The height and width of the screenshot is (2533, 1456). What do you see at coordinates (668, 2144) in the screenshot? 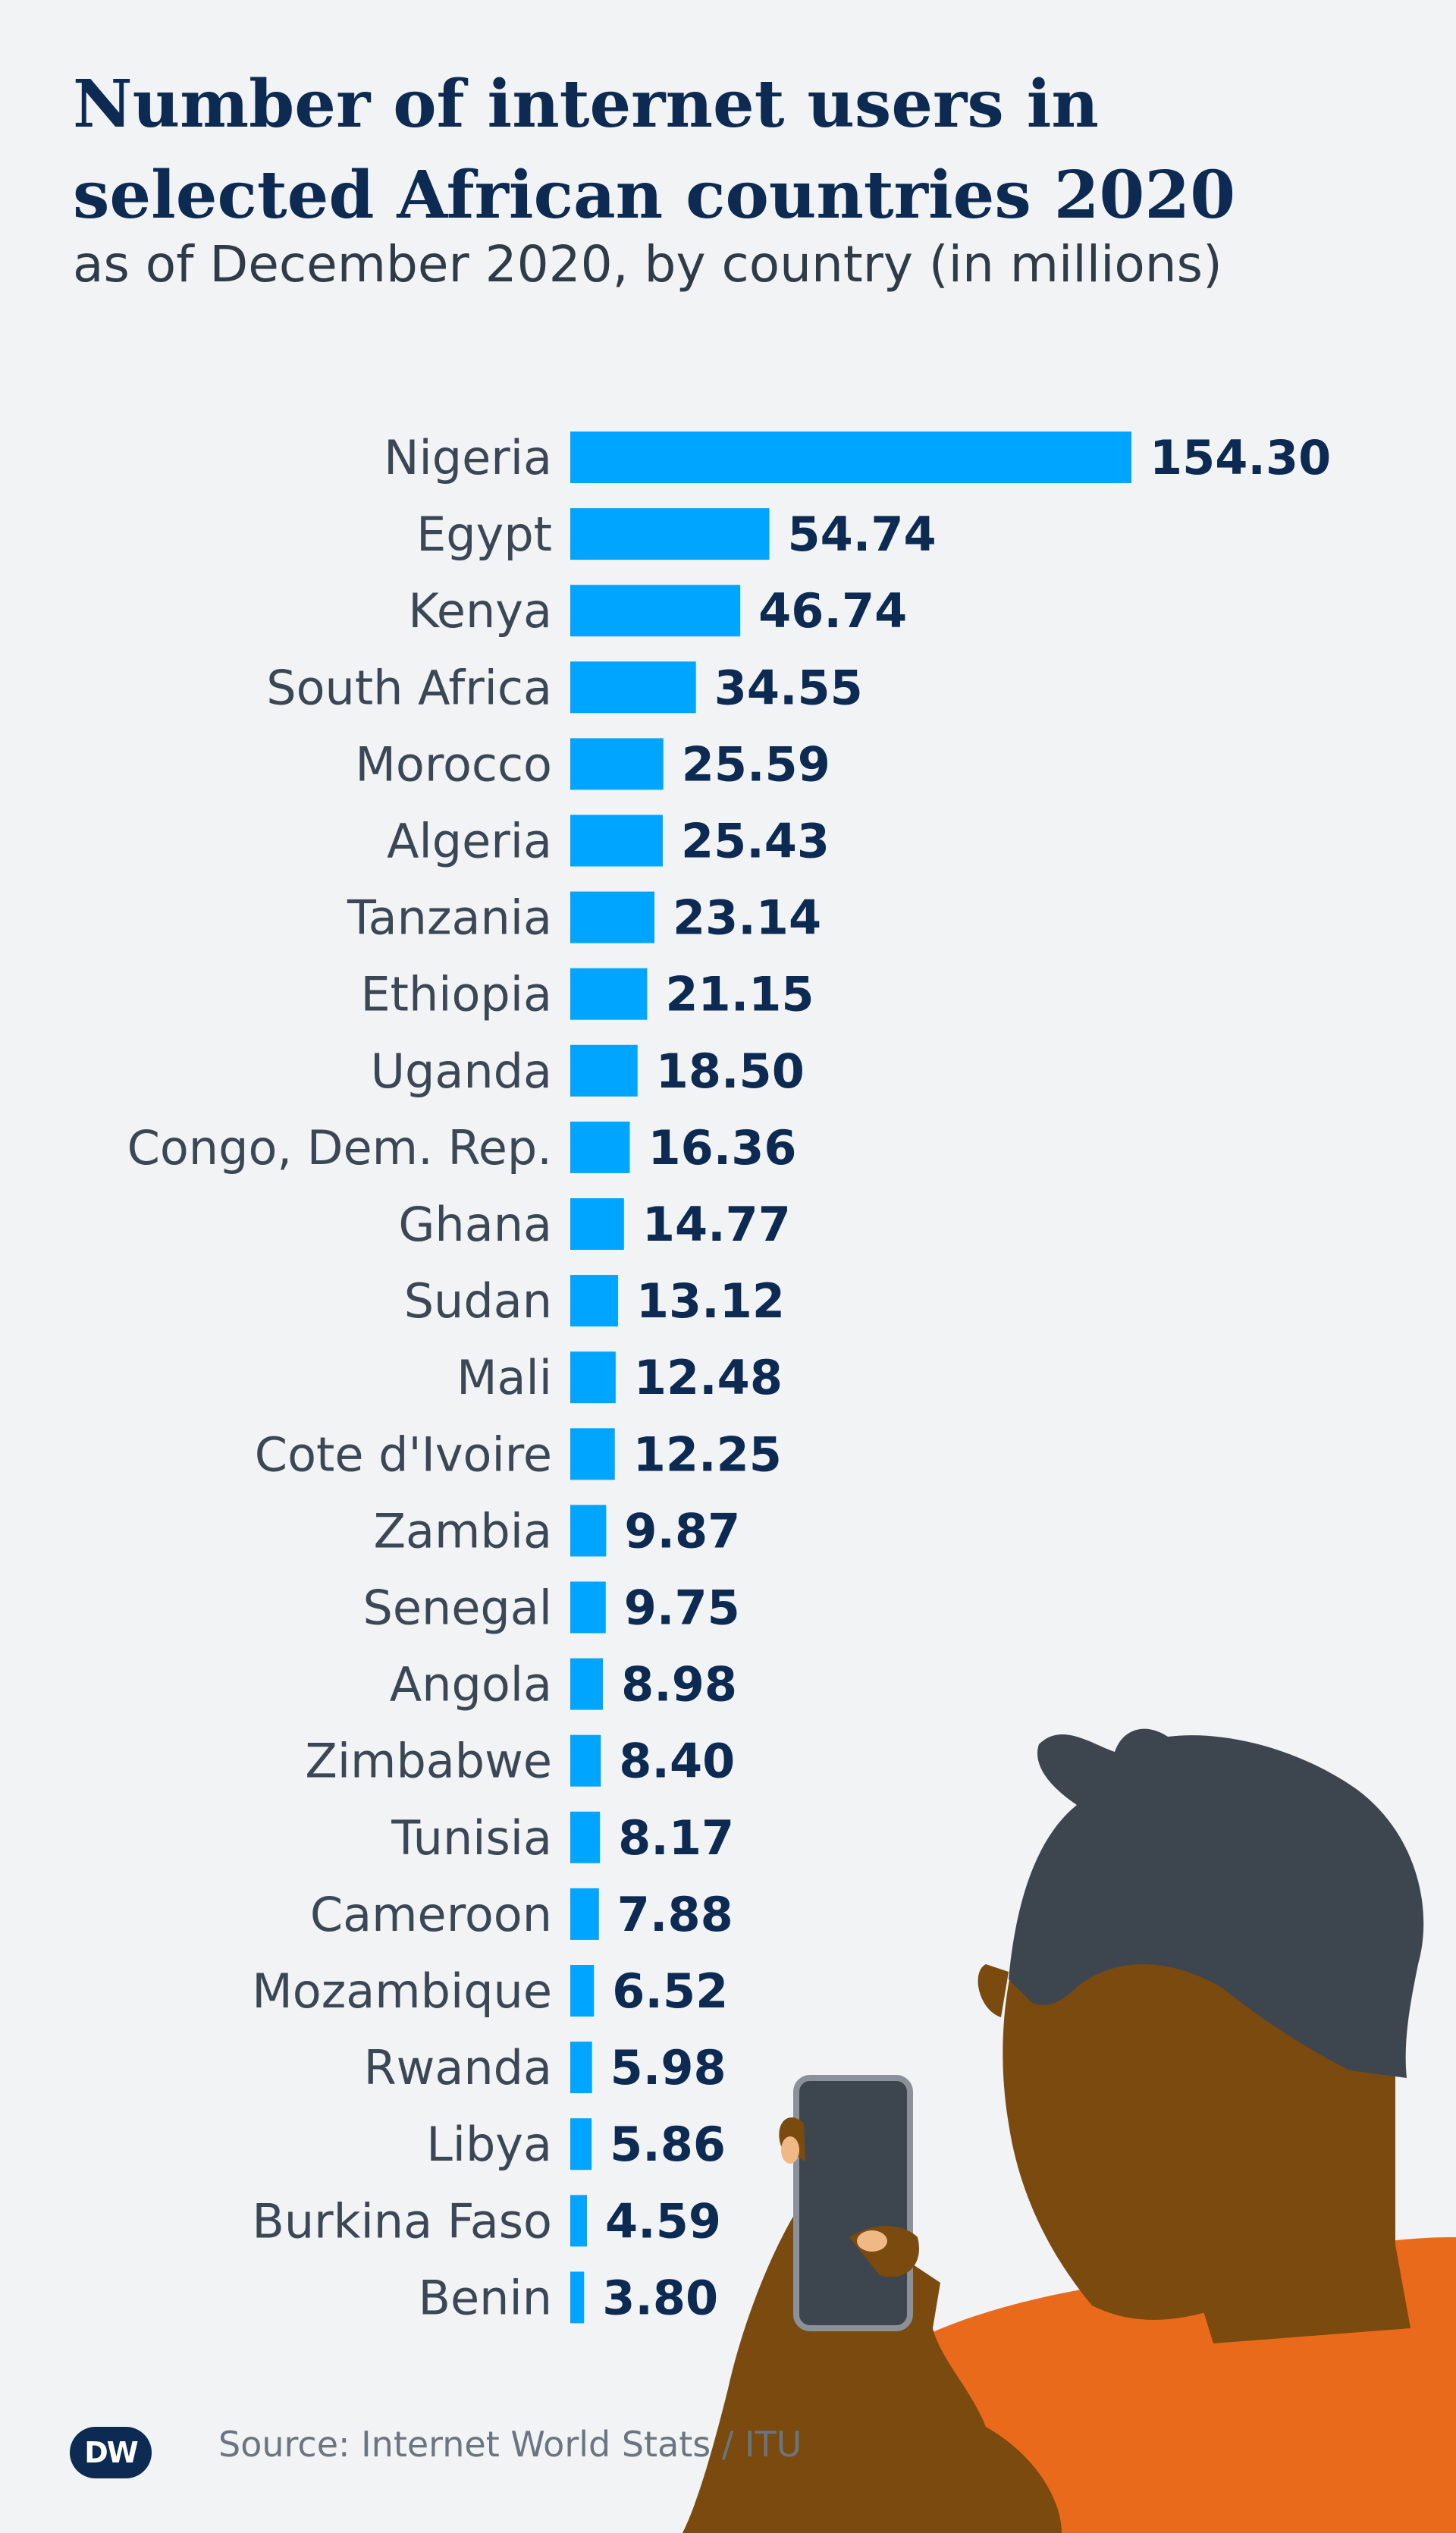
I see `value-label: 5.86` at bounding box center [668, 2144].